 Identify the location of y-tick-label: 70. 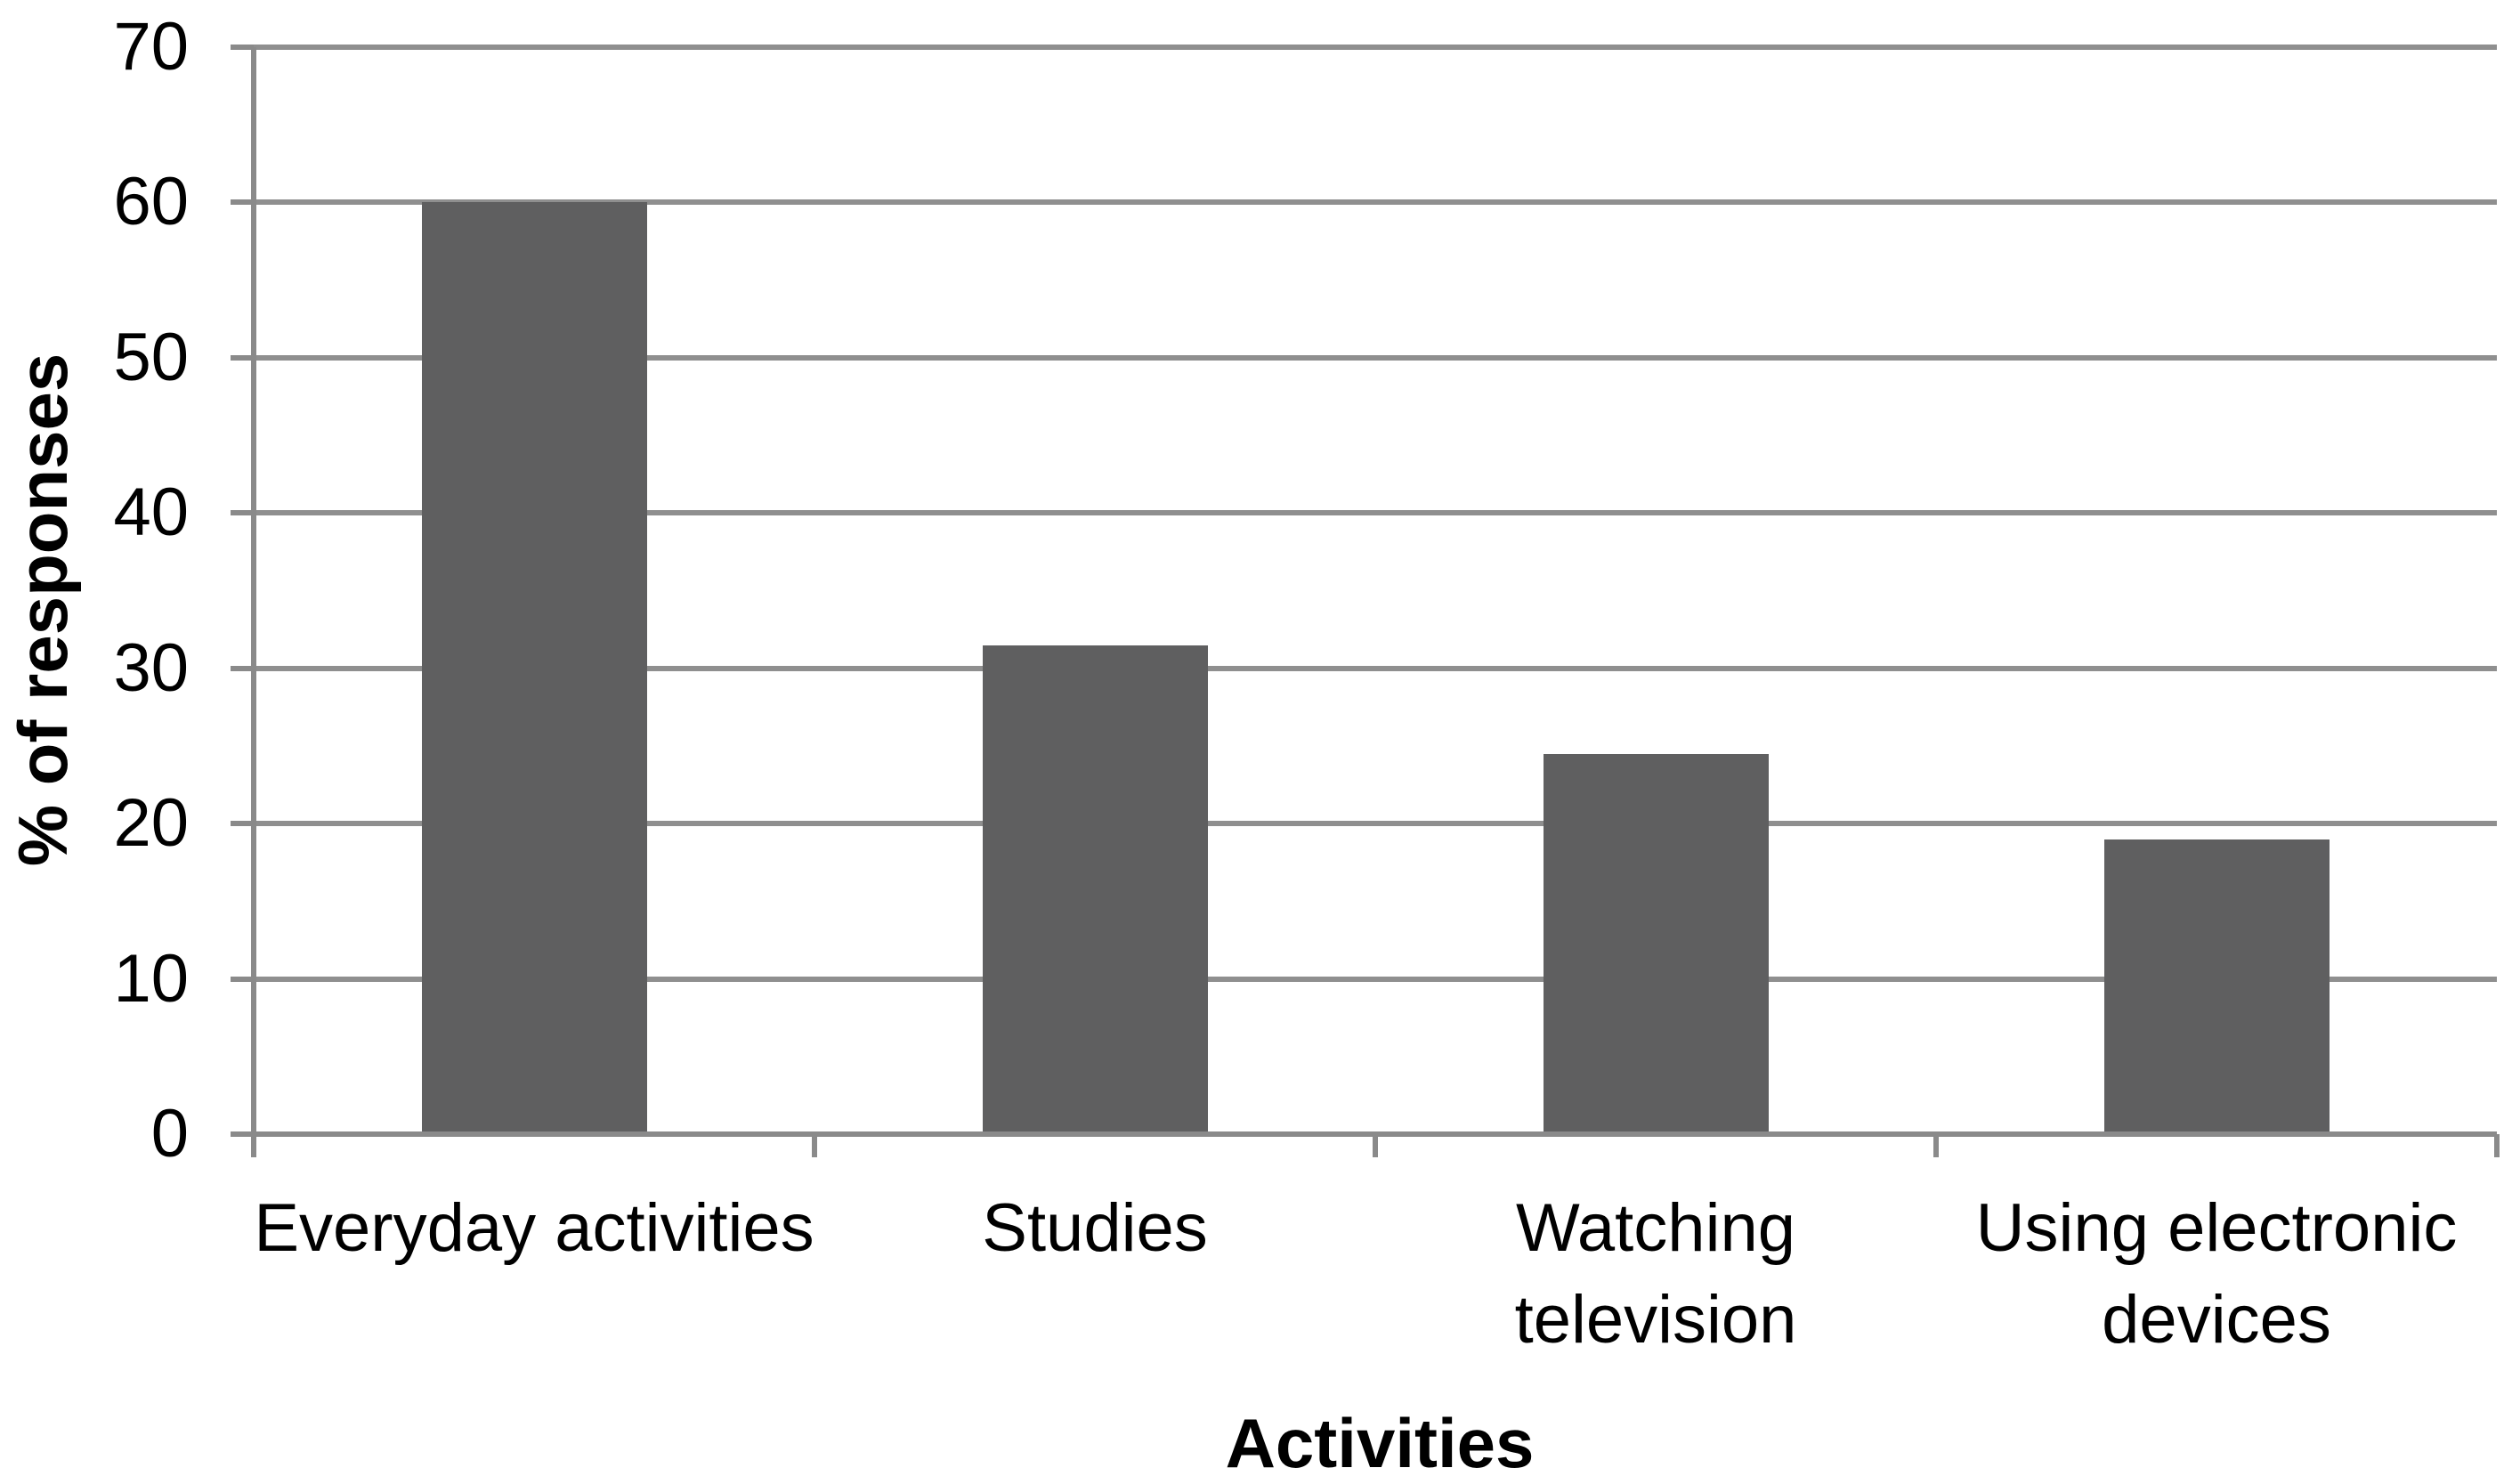
(151, 47).